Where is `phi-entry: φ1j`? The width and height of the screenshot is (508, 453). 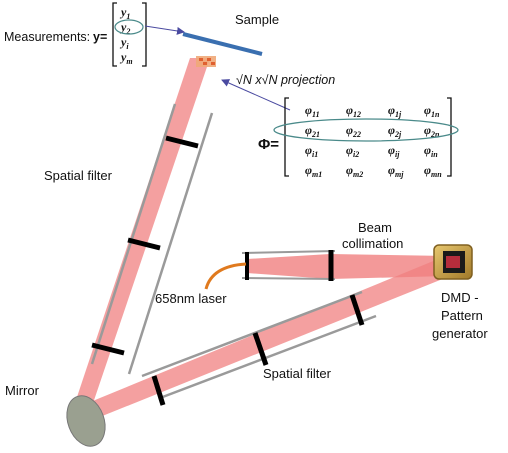 phi-entry: φ1j is located at coordinates (395, 111).